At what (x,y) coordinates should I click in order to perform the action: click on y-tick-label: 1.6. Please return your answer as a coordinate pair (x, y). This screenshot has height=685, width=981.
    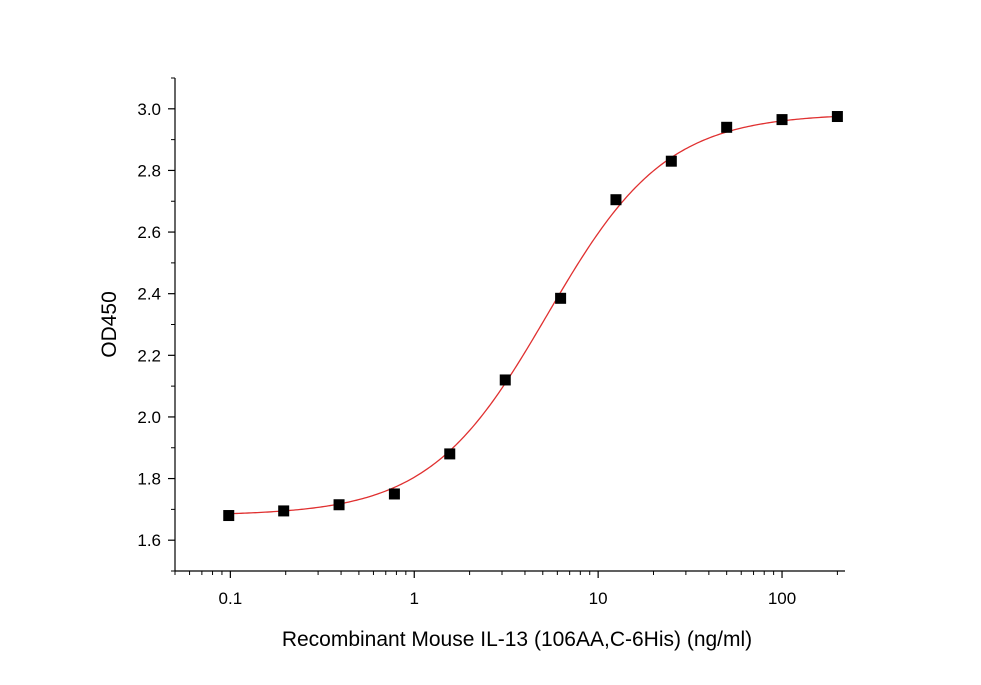
    Looking at the image, I should click on (149, 540).